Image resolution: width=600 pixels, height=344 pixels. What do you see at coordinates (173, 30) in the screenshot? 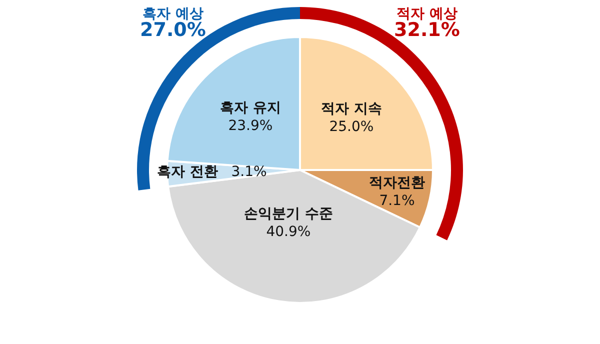
I see `data-label: 27.0%` at bounding box center [173, 30].